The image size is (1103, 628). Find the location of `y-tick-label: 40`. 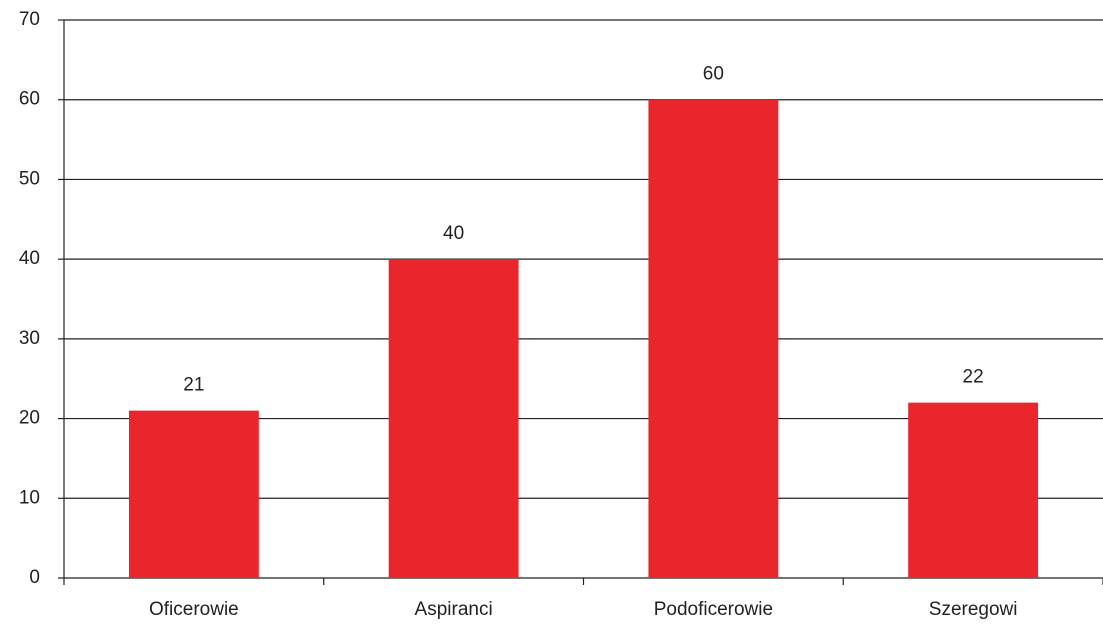

y-tick-label: 40 is located at coordinates (29, 258).